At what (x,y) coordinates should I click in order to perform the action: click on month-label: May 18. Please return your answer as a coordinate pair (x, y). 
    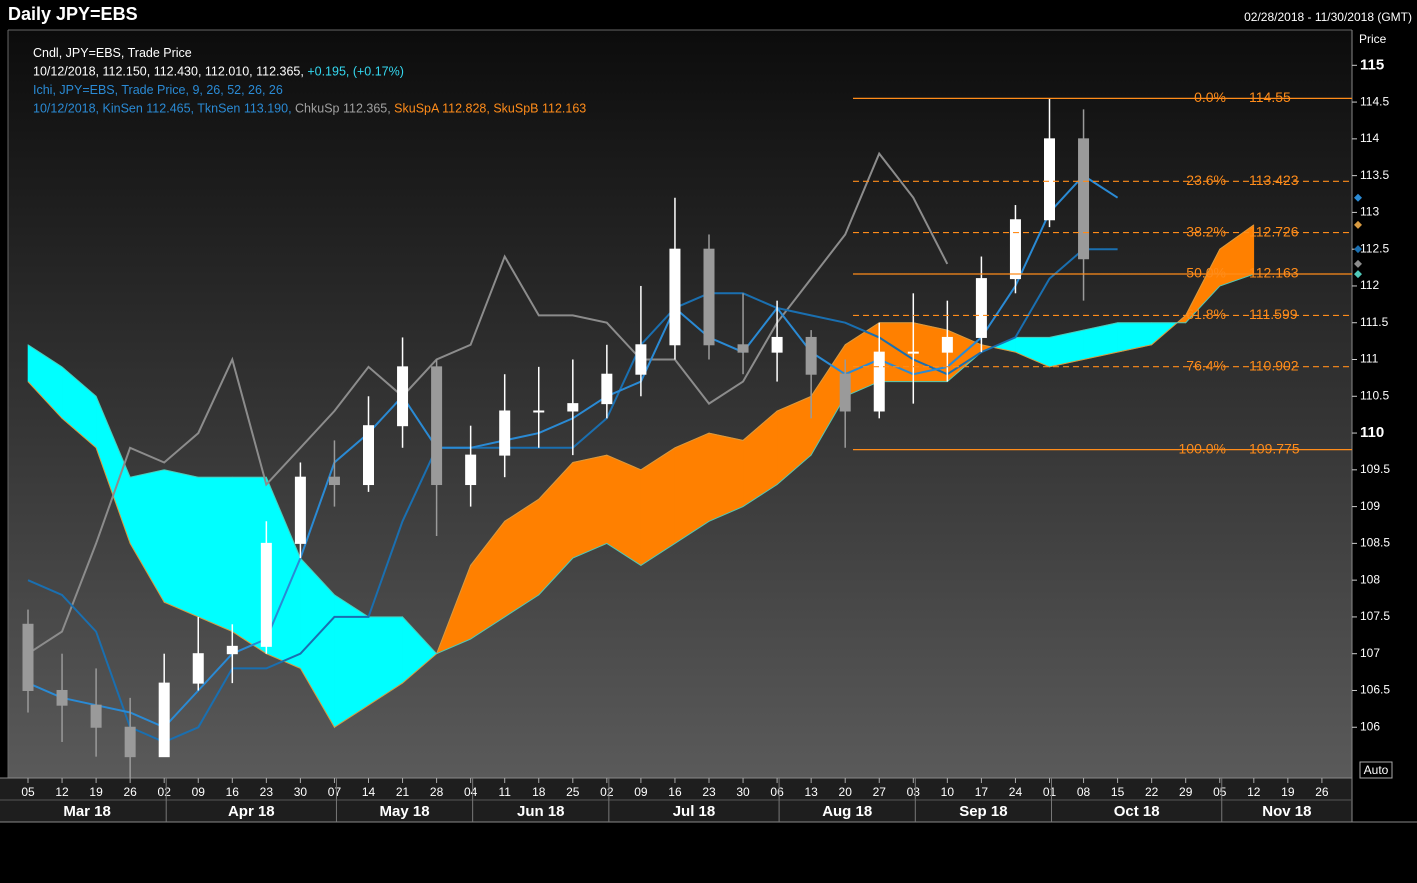
    Looking at the image, I should click on (405, 811).